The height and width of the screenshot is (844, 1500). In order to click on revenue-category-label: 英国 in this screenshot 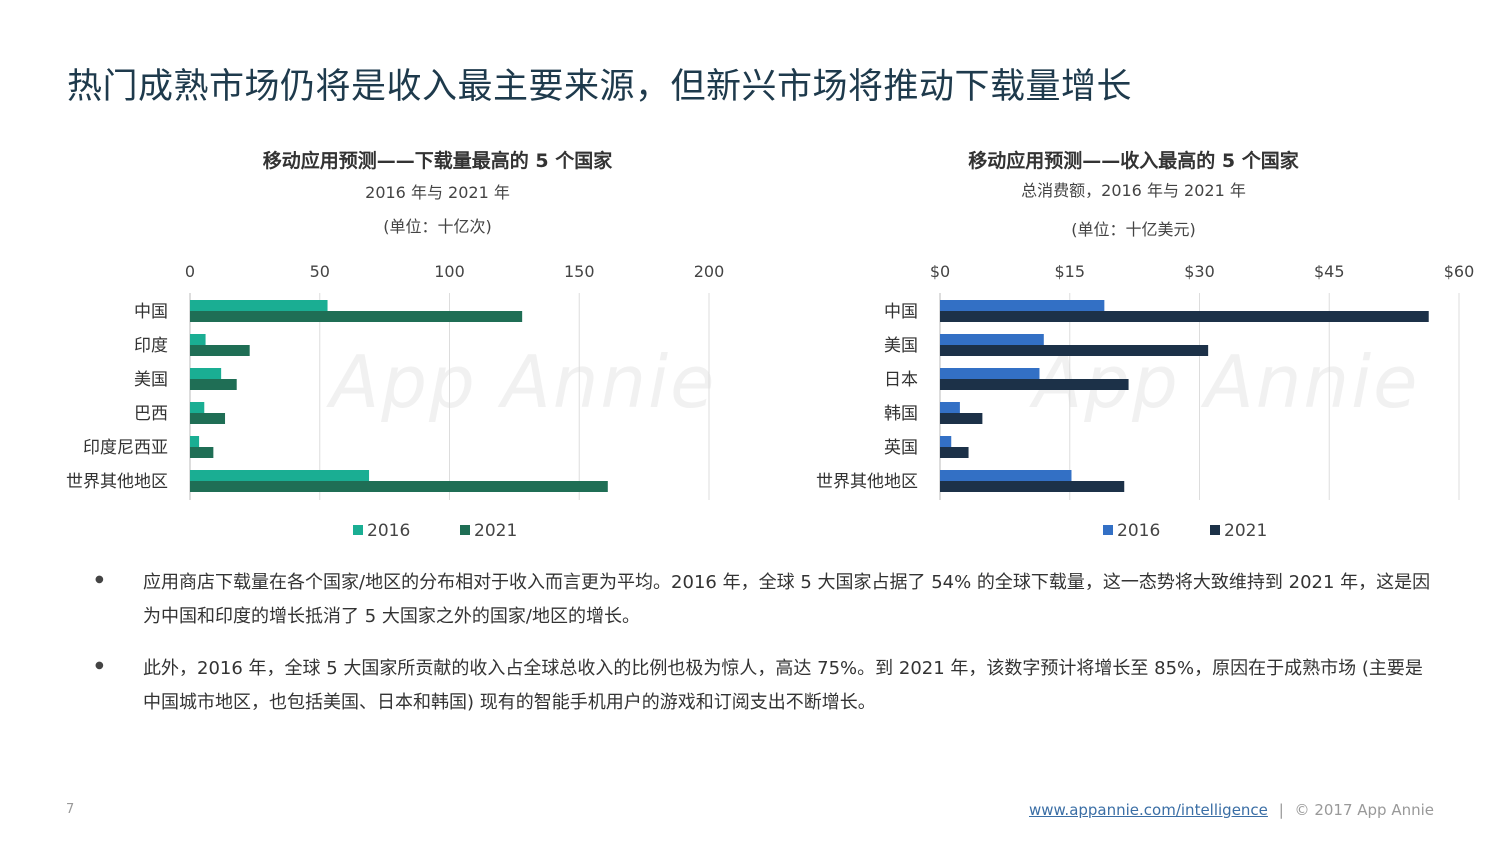, I will do `click(901, 448)`.